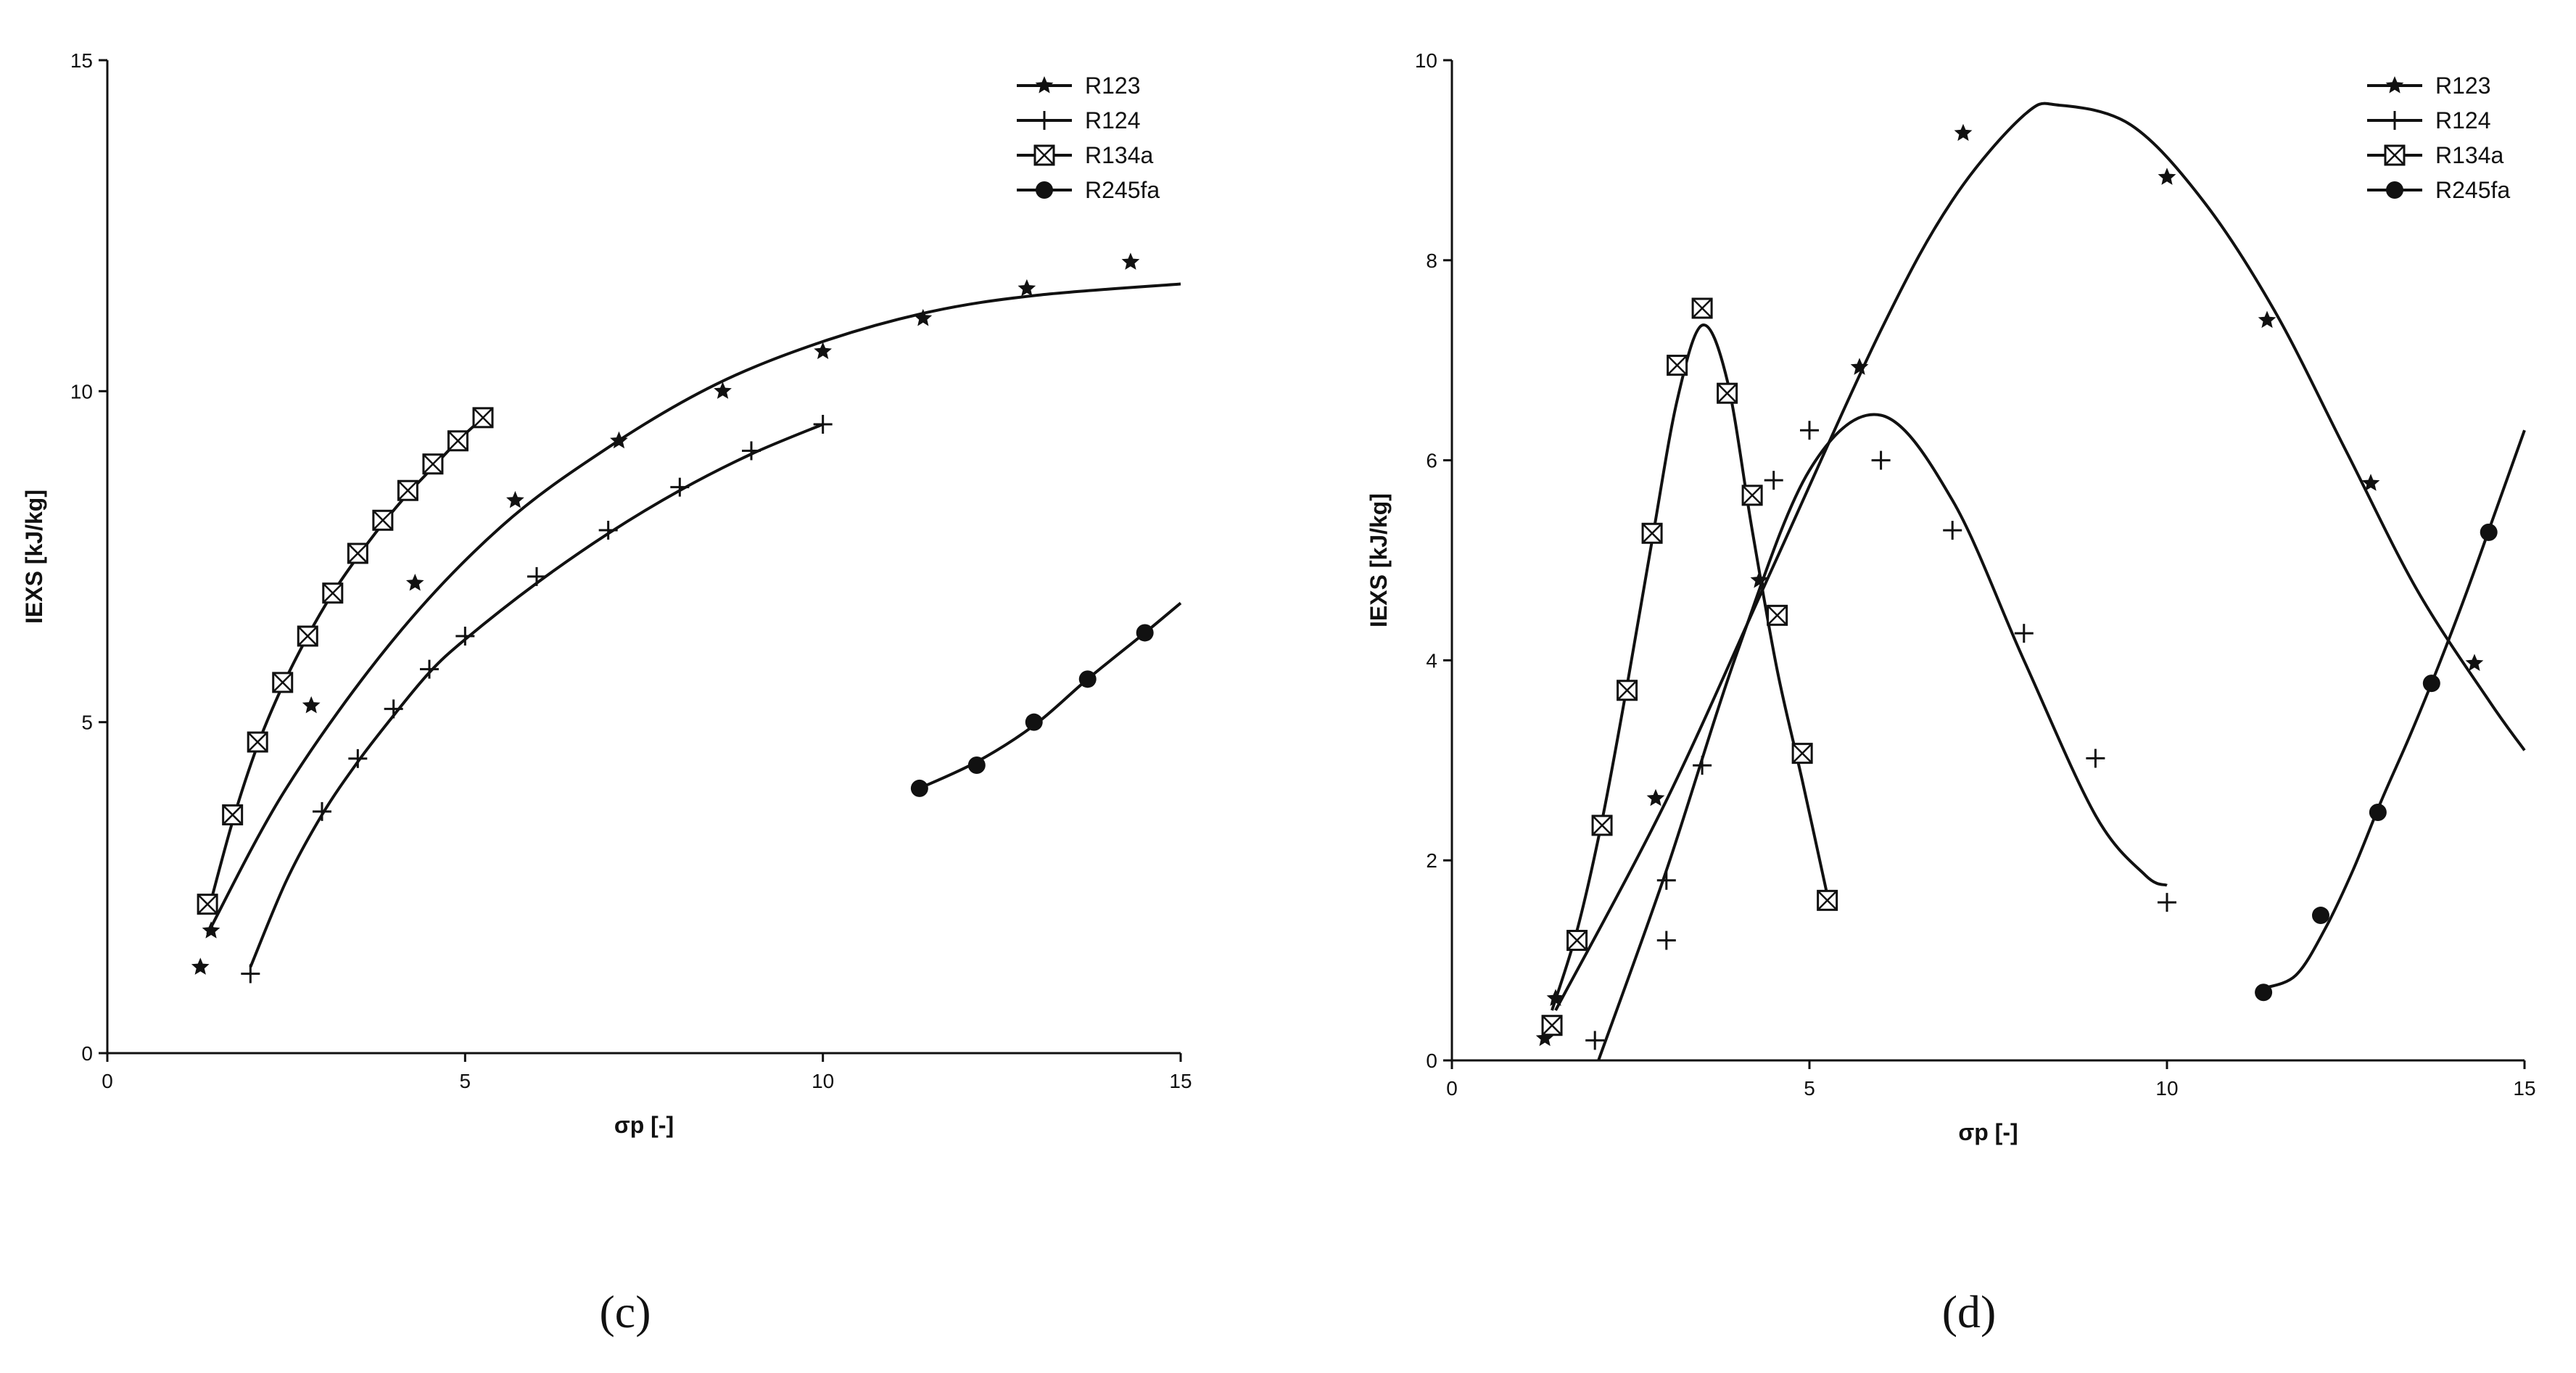  What do you see at coordinates (2469, 155) in the screenshot?
I see `legend-label: R134a` at bounding box center [2469, 155].